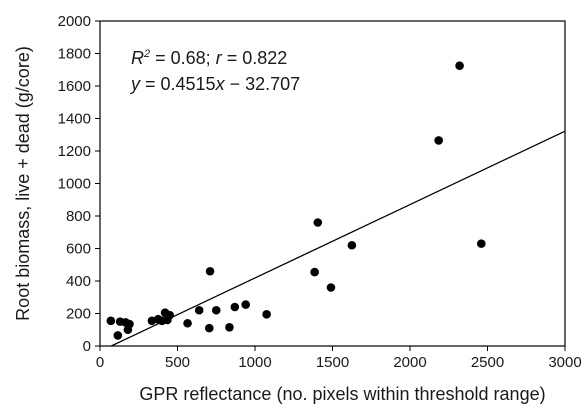  I want to click on x-tick-label: 3000, so click(564, 362).